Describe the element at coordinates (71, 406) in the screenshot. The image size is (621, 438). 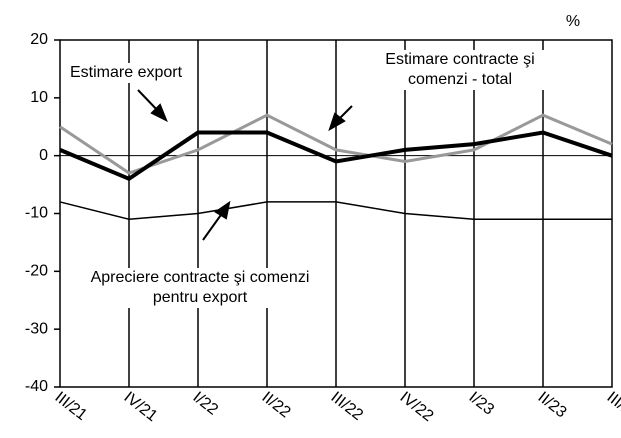
I see `x-tick-label: III/21` at that location.